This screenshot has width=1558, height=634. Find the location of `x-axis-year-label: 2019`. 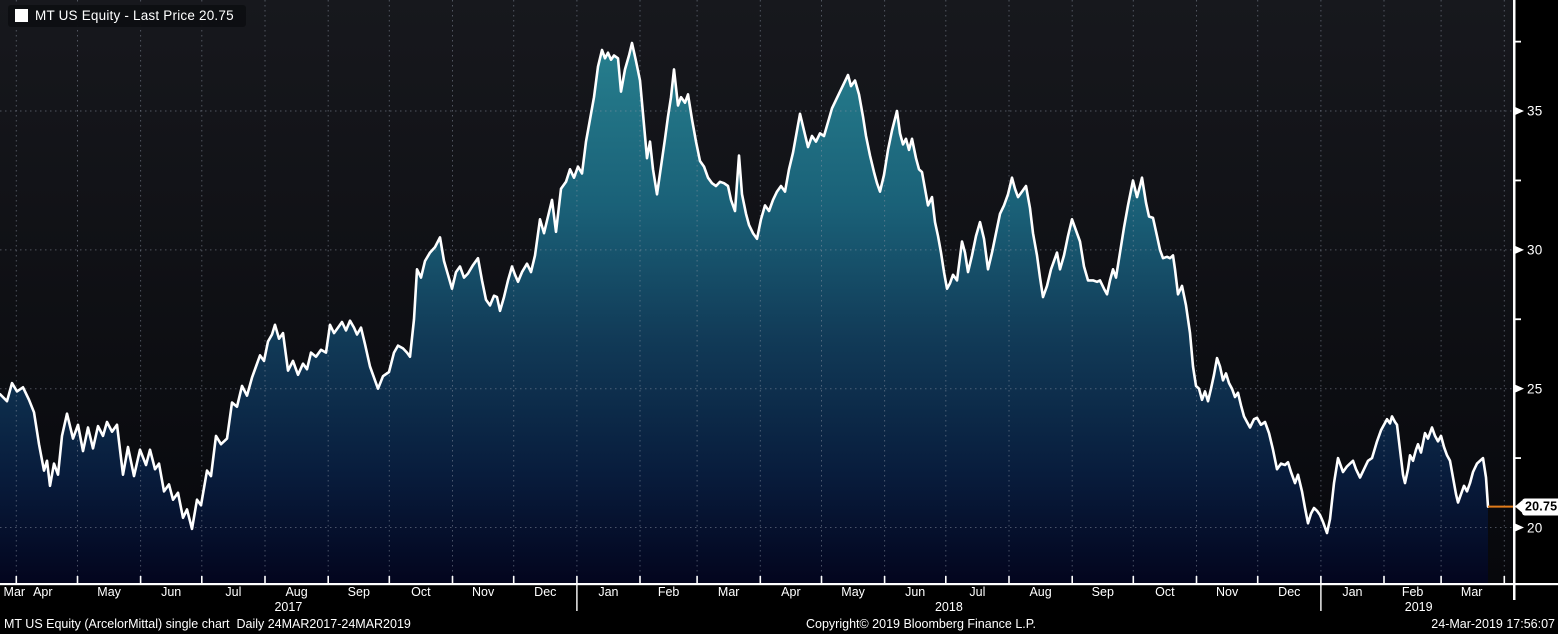

x-axis-year-label: 2019 is located at coordinates (1418, 607).